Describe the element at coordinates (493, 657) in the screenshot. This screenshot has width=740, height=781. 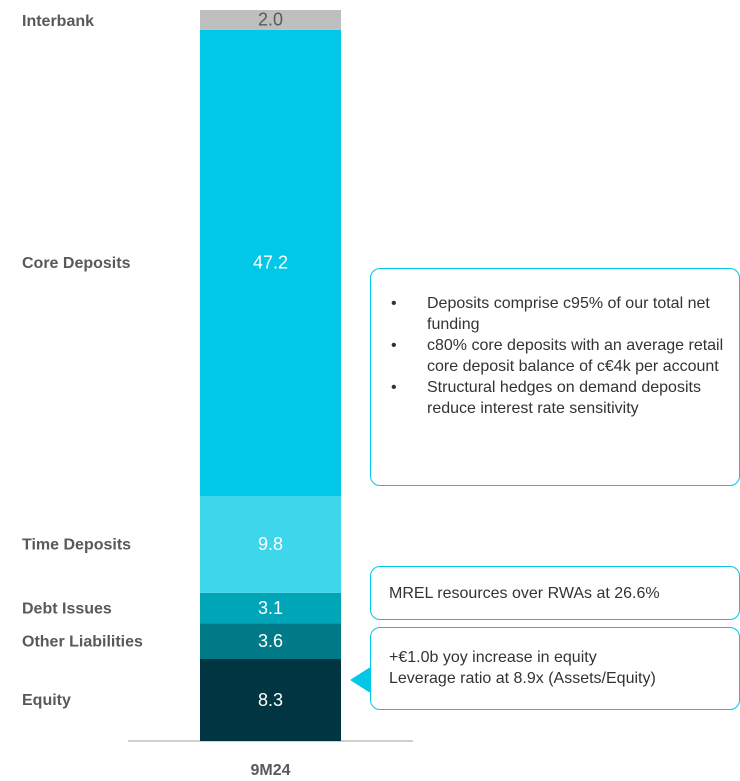
I see `callout-line: +€1.0b yoy increase in equity` at that location.